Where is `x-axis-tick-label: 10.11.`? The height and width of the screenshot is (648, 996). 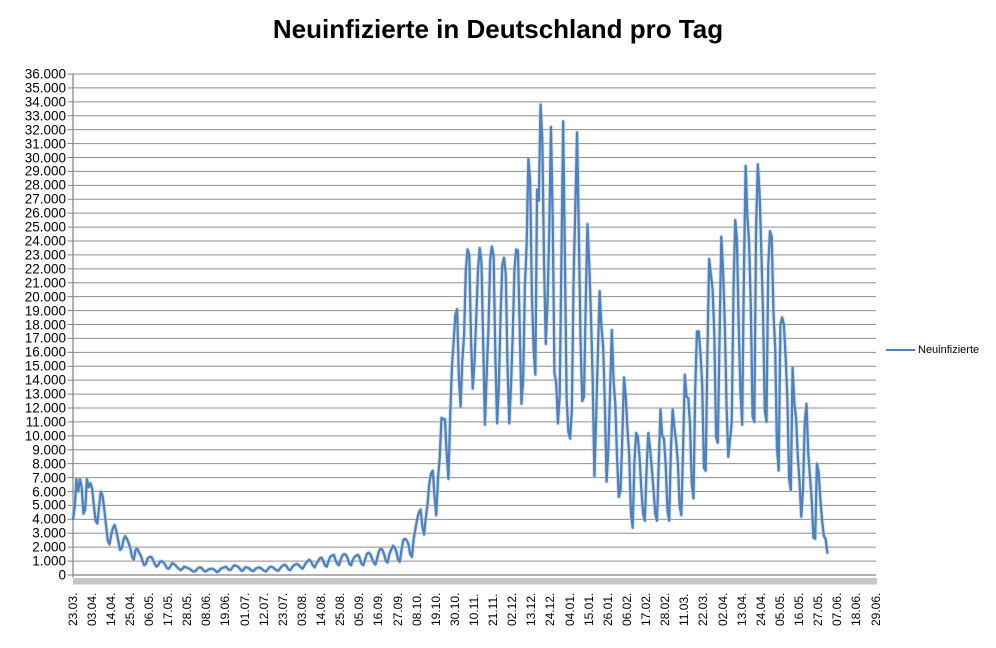 x-axis-tick-label: 10.11. is located at coordinates (474, 609).